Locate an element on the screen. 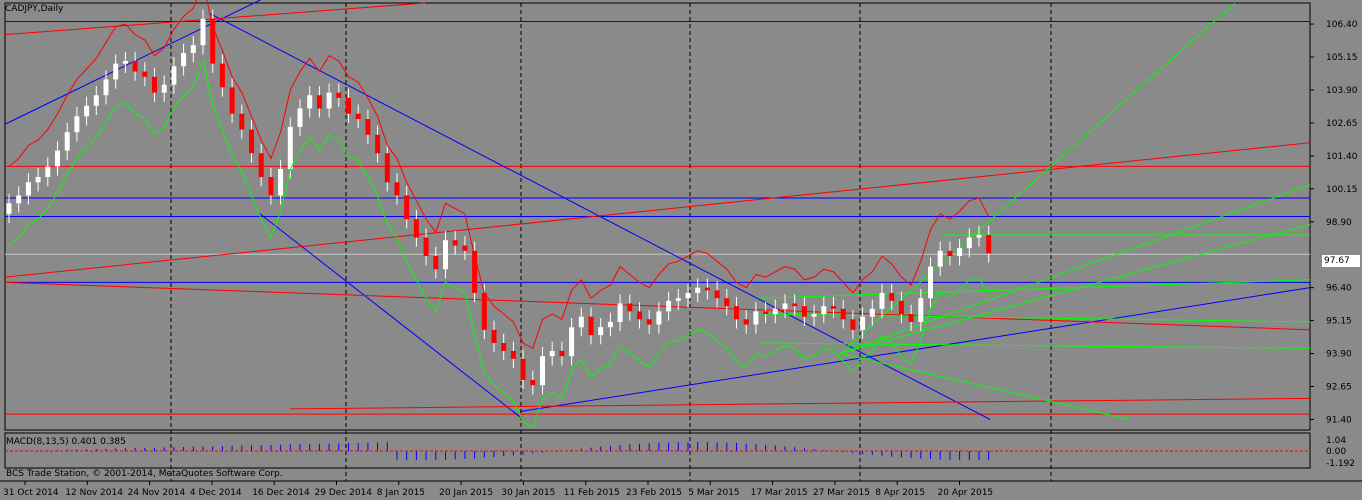 This screenshot has width=1362, height=500. price-tick-label: 95.15 is located at coordinates (1339, 322).